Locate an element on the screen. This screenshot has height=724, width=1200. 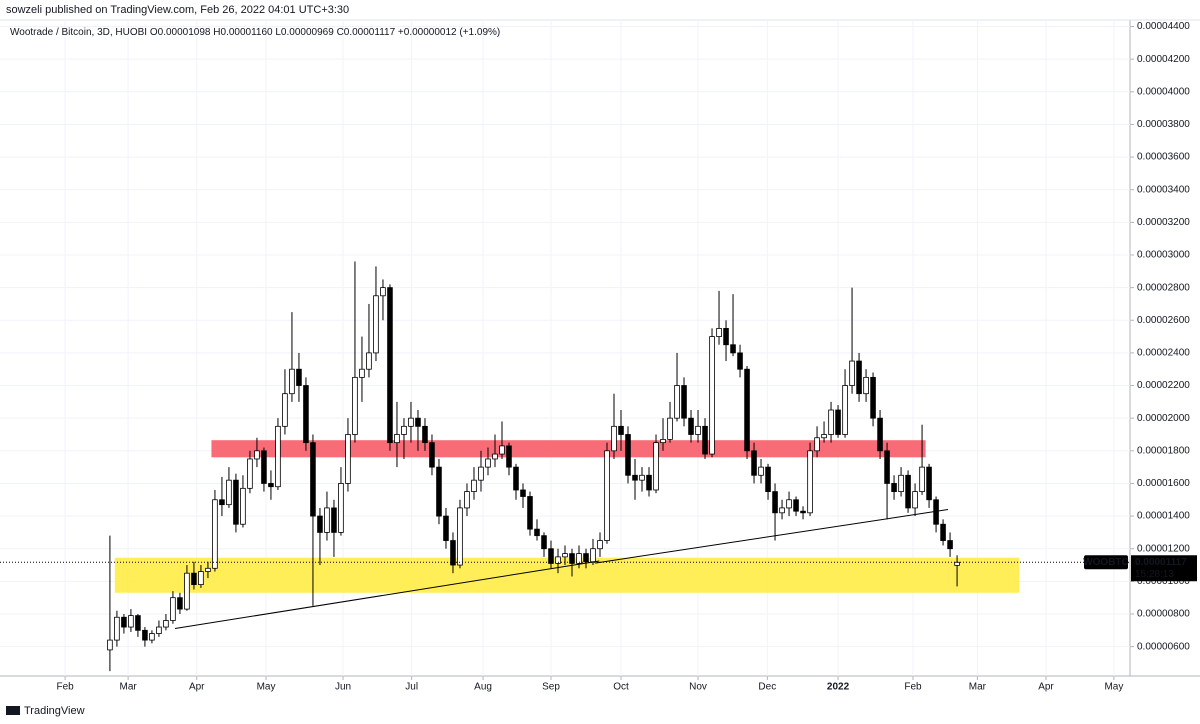
legend-close: C0.00001117 is located at coordinates (366, 32).